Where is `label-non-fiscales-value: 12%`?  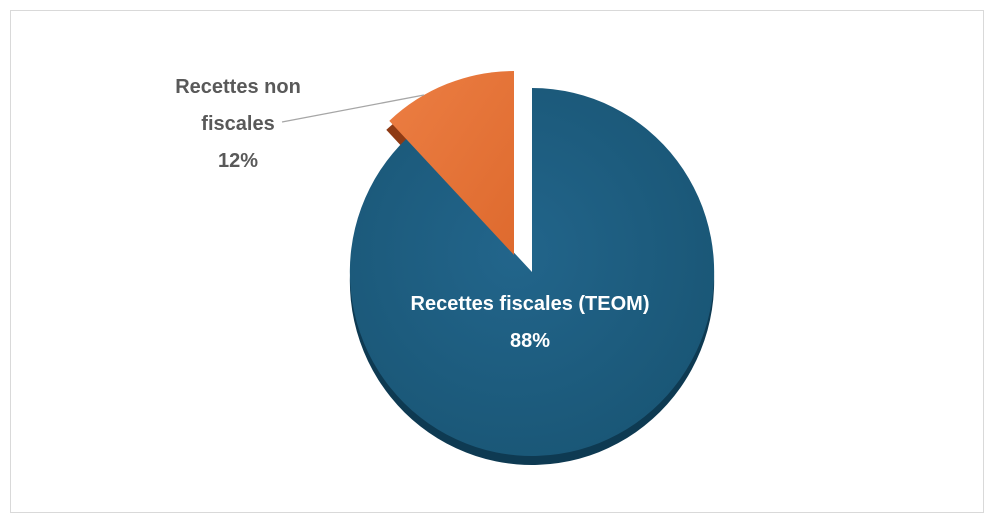 label-non-fiscales-value: 12% is located at coordinates (238, 161).